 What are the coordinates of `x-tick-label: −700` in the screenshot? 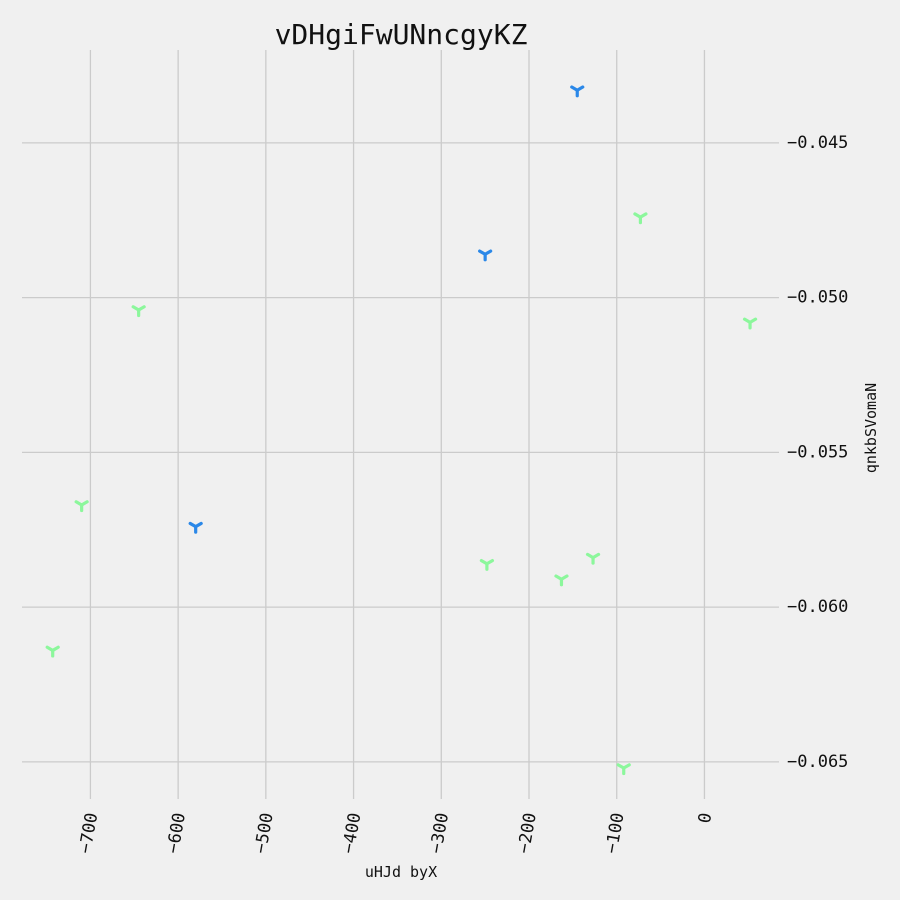 It's located at (88, 833).